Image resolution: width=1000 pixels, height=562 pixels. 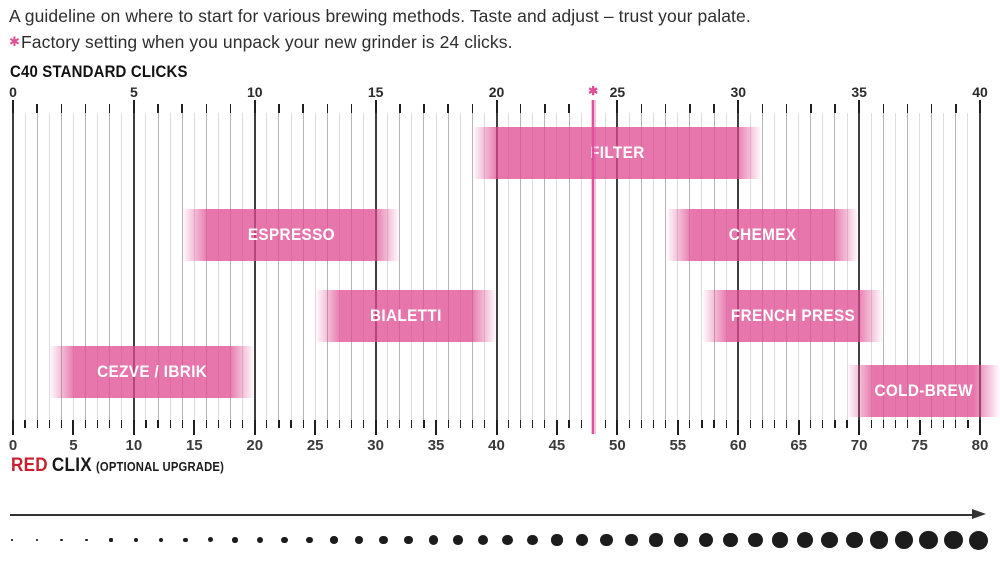 I want to click on top-axis-label: 5, so click(x=133, y=92).